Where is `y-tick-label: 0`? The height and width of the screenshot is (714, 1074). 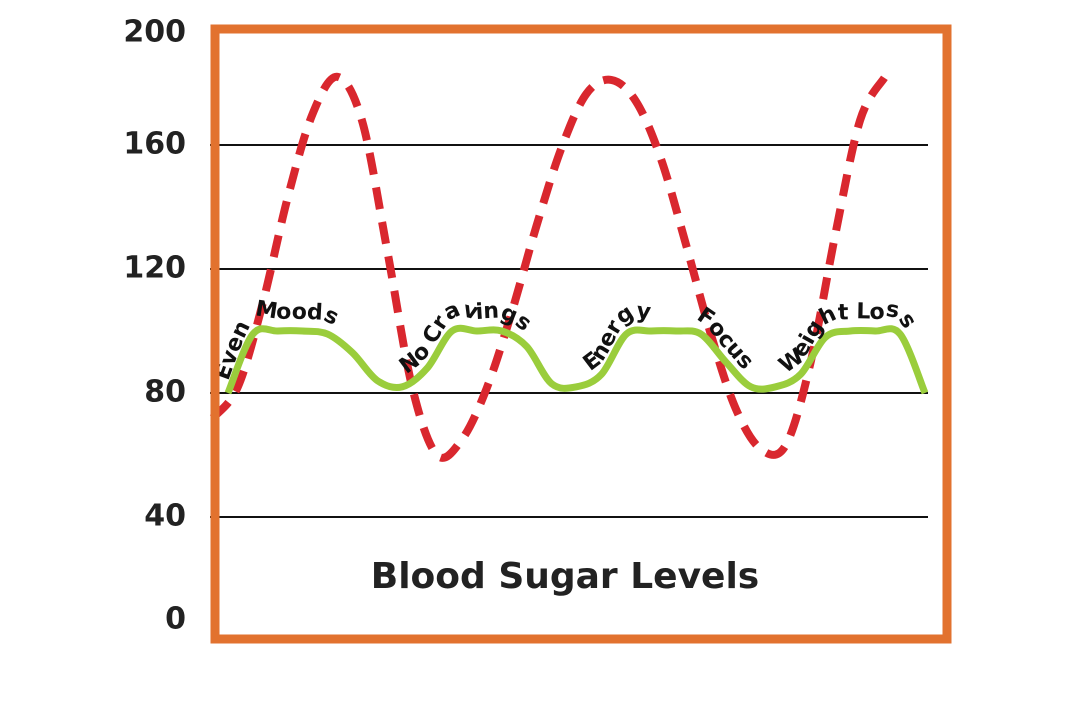 y-tick-label: 0 is located at coordinates (175, 619).